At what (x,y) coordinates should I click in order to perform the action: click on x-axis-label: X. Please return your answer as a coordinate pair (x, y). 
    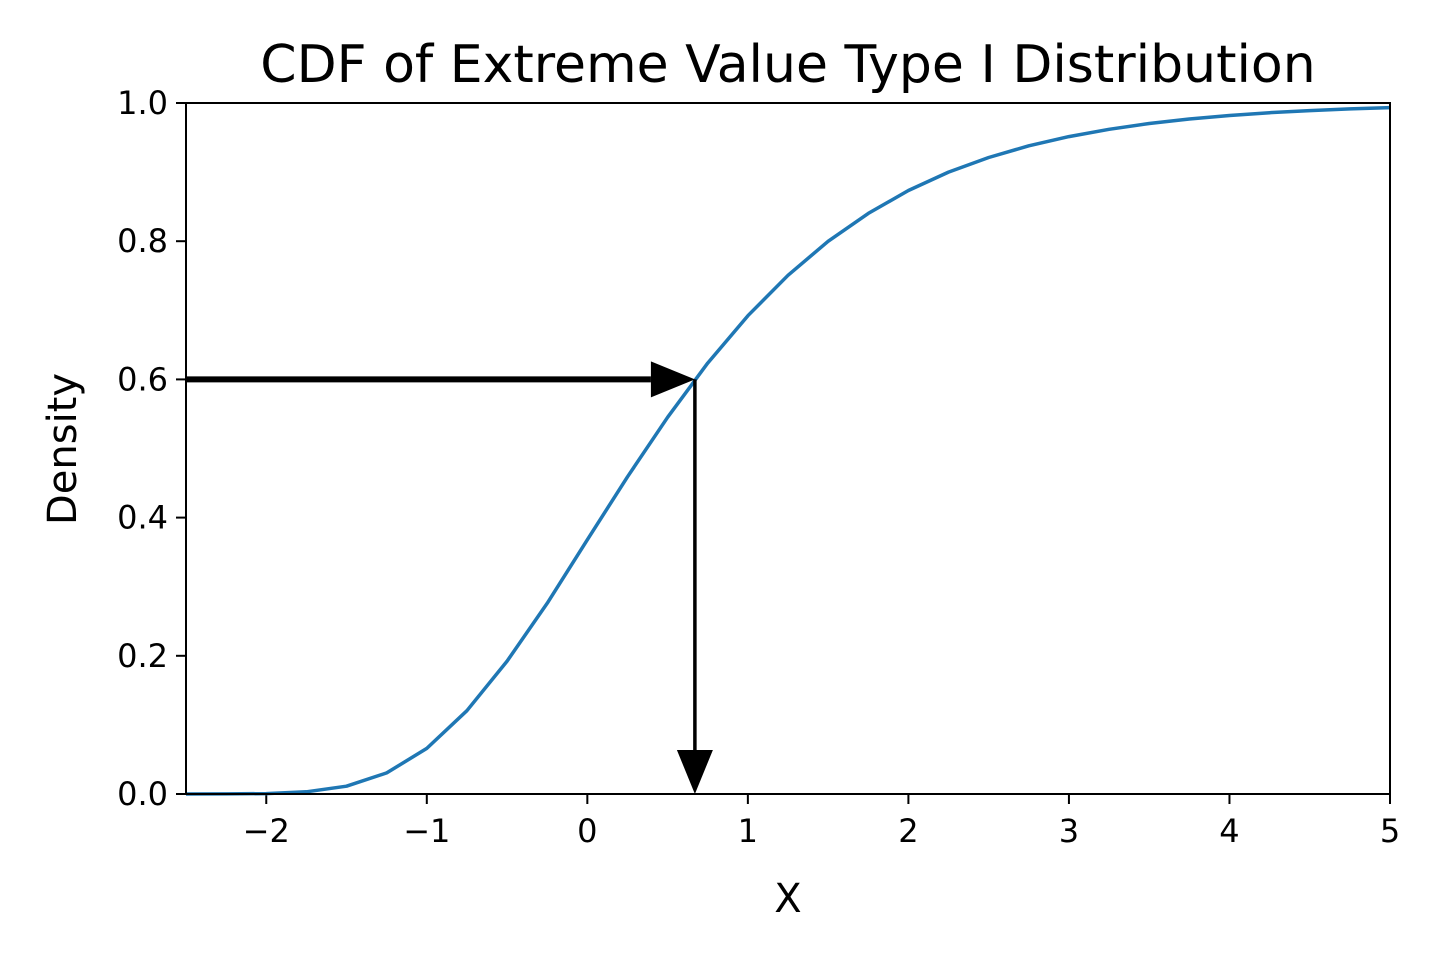
    Looking at the image, I should click on (787, 899).